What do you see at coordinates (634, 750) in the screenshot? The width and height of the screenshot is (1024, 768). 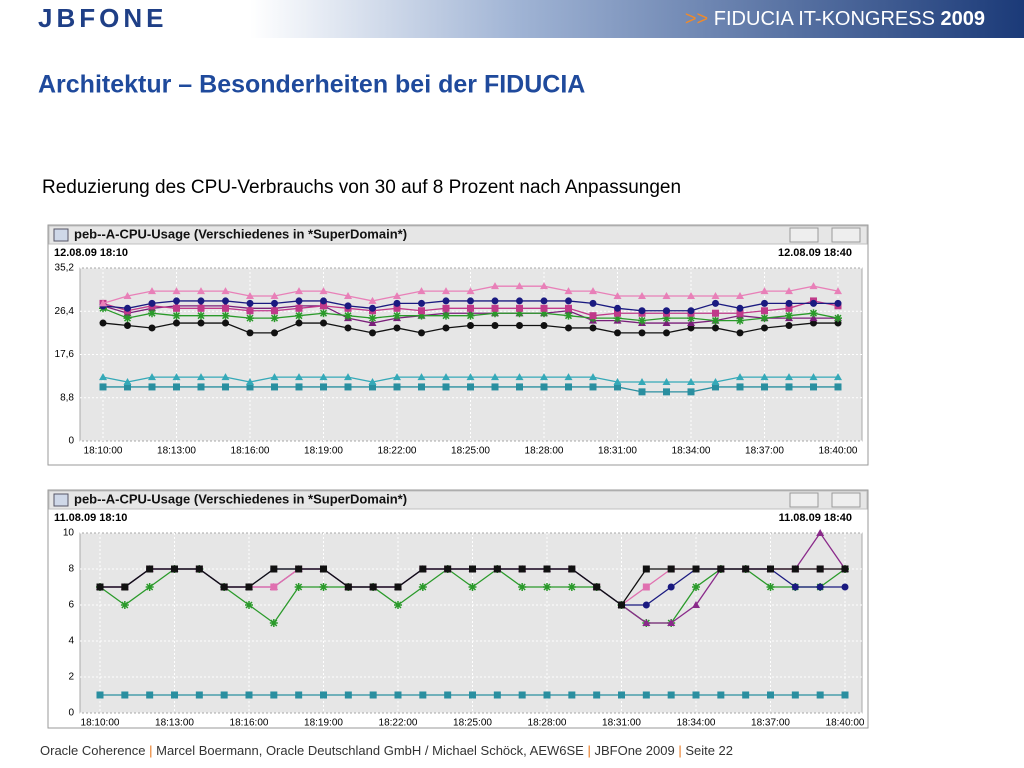 I see `footer-item: JBFOne 2009` at bounding box center [634, 750].